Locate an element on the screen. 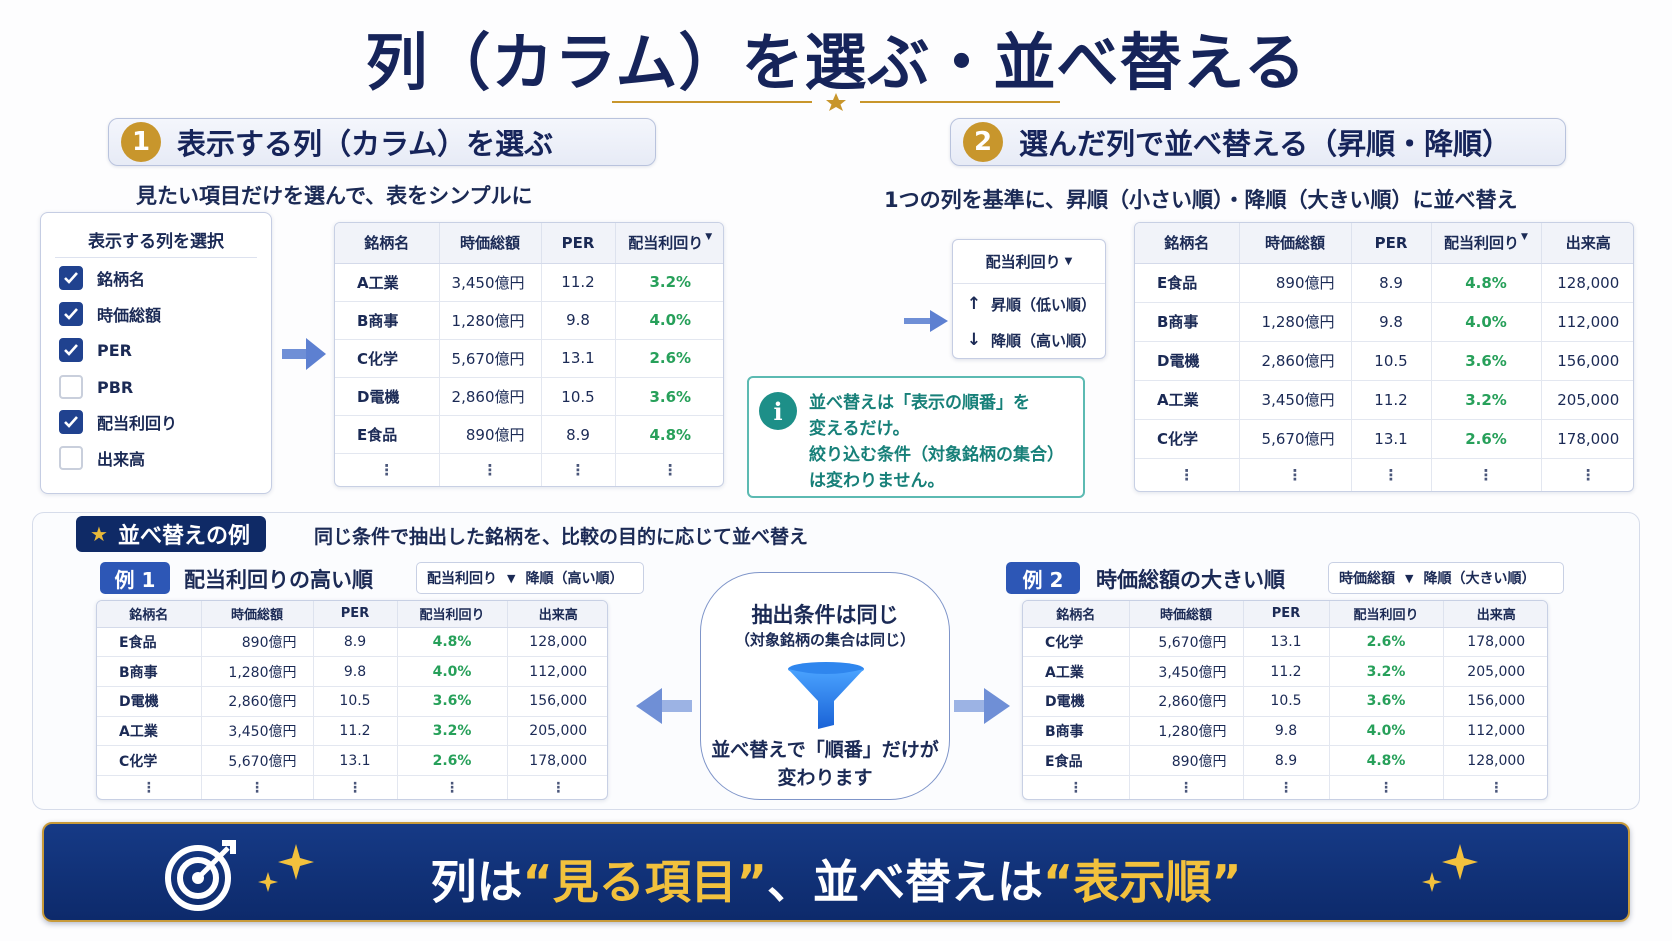  table-cell: 2.6% is located at coordinates (669, 358).